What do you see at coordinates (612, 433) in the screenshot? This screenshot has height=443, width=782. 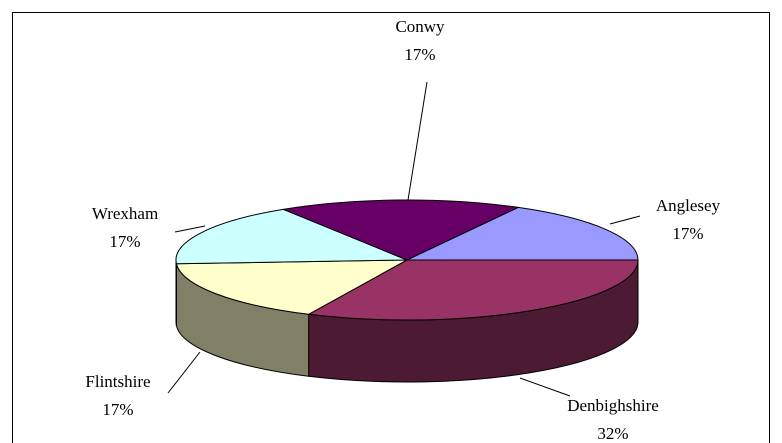 I see `slice-value-label: 32%` at bounding box center [612, 433].